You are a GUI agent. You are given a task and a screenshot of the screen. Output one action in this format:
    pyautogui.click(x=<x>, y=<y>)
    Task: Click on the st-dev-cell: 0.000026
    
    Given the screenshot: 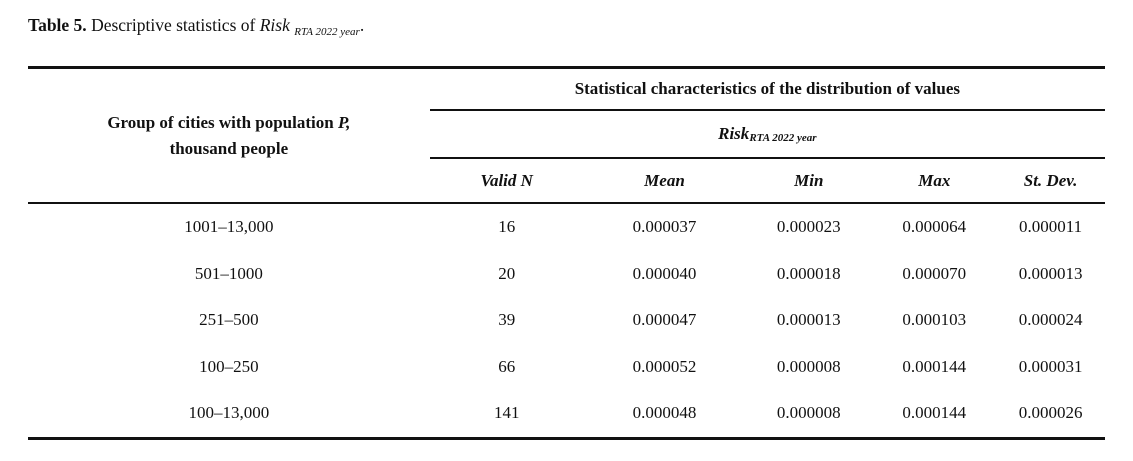 What is the action you would take?
    pyautogui.click(x=1050, y=413)
    